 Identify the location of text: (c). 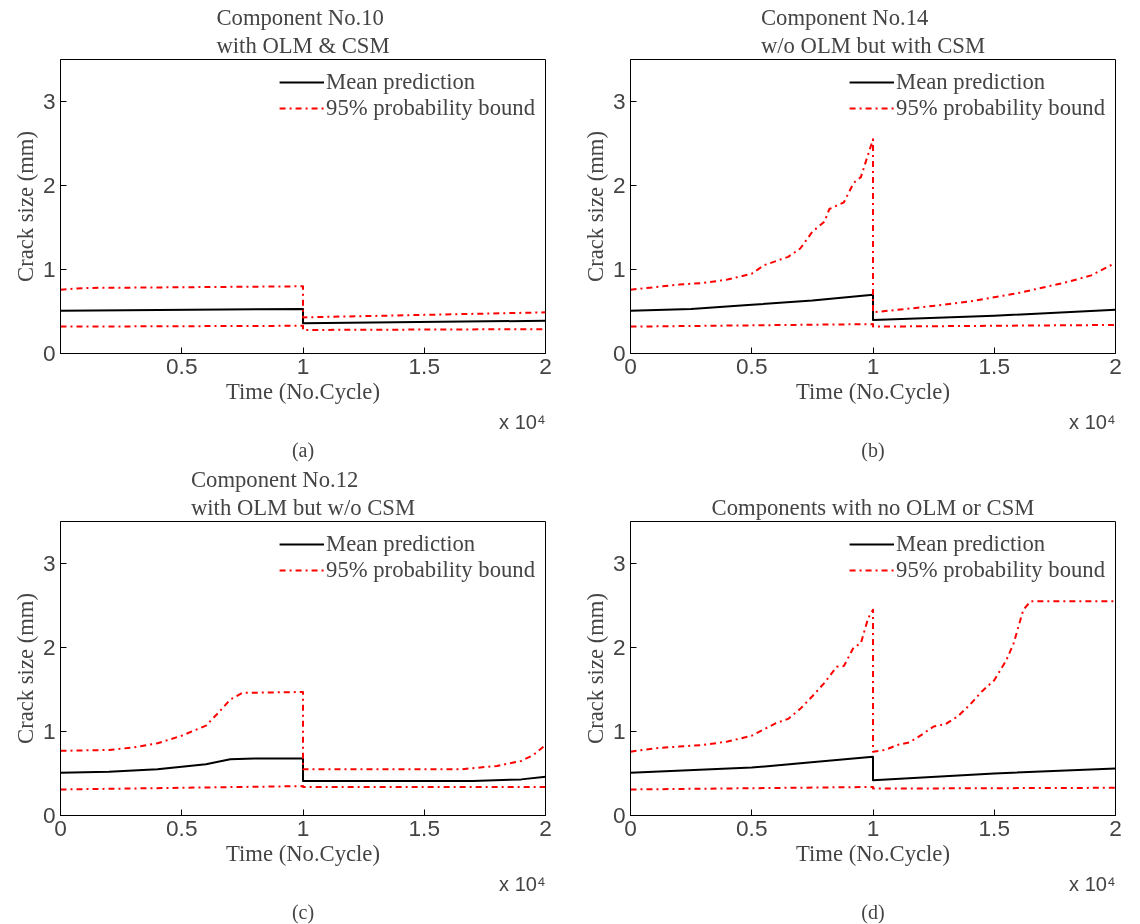
(303, 912).